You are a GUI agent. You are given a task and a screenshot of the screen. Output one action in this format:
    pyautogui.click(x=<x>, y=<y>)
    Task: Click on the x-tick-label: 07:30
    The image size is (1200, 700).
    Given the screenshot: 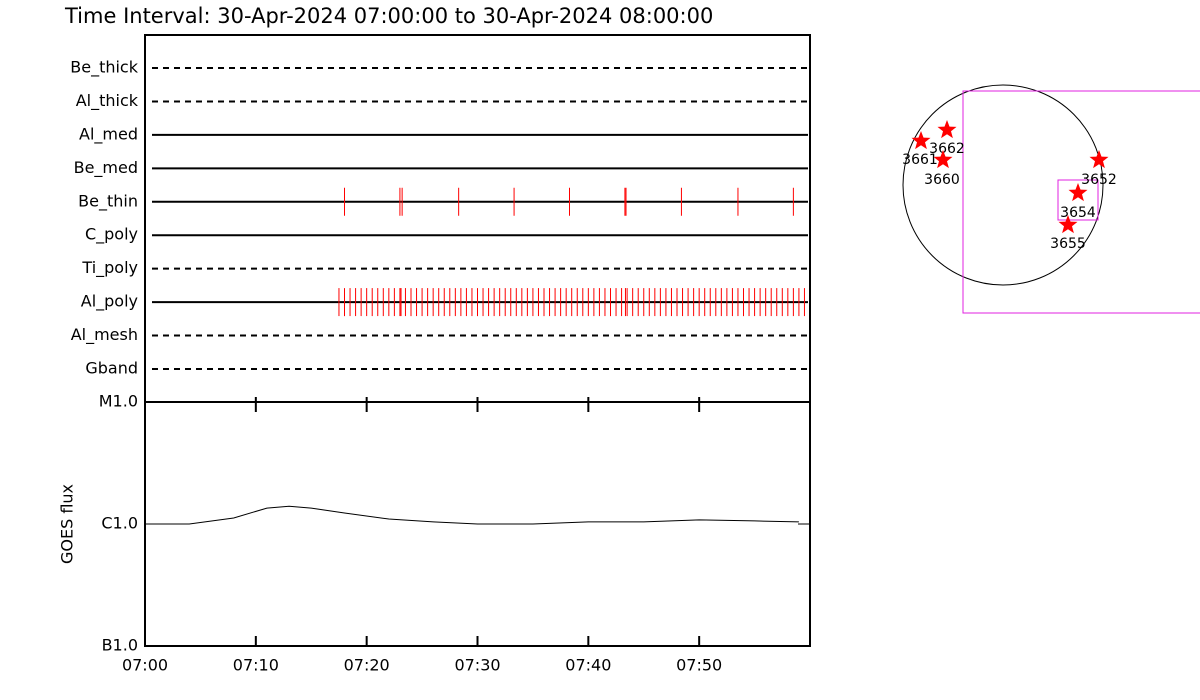 What is the action you would take?
    pyautogui.click(x=477, y=665)
    